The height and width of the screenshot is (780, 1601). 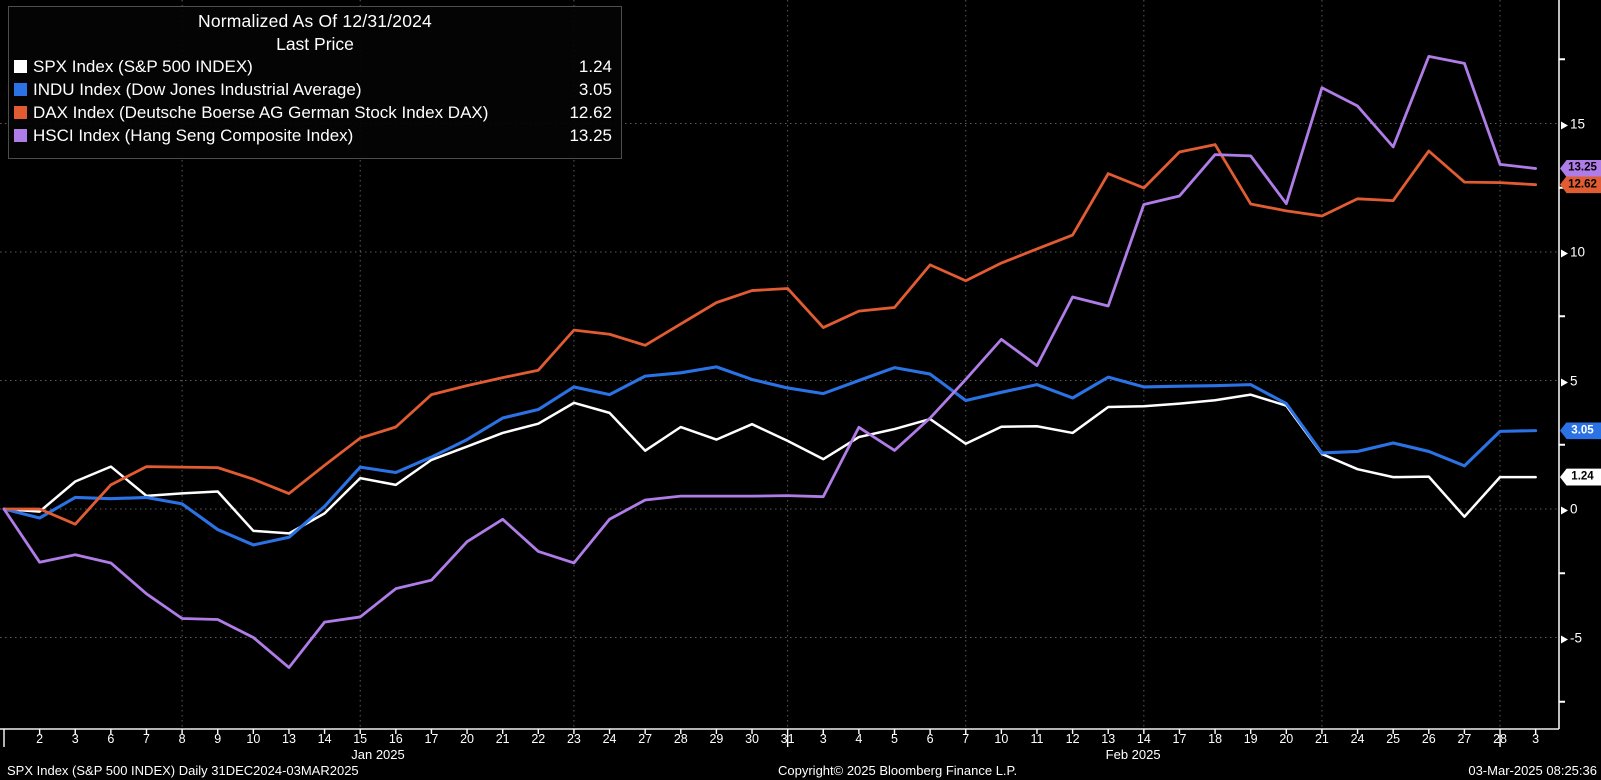 What do you see at coordinates (1571, 637) in the screenshot?
I see `y-axis-label: -5` at bounding box center [1571, 637].